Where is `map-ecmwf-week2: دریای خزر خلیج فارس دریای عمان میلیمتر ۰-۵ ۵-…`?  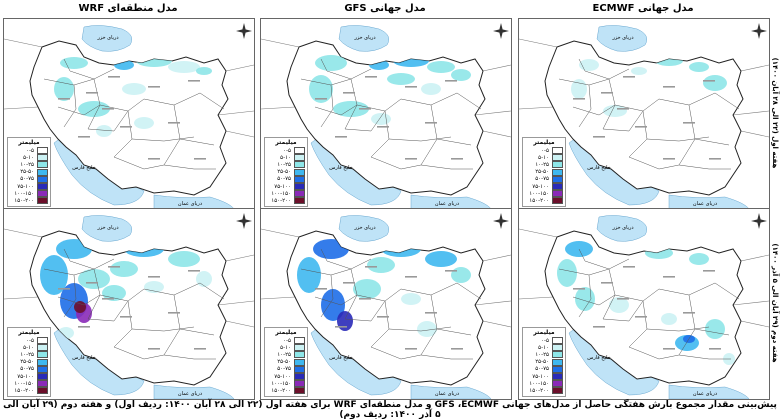 map-ecmwf-week2: دریای خزر خلیج فارس دریای عمان میلیمتر ۰-۵ ۵-… is located at coordinates (644, 304).